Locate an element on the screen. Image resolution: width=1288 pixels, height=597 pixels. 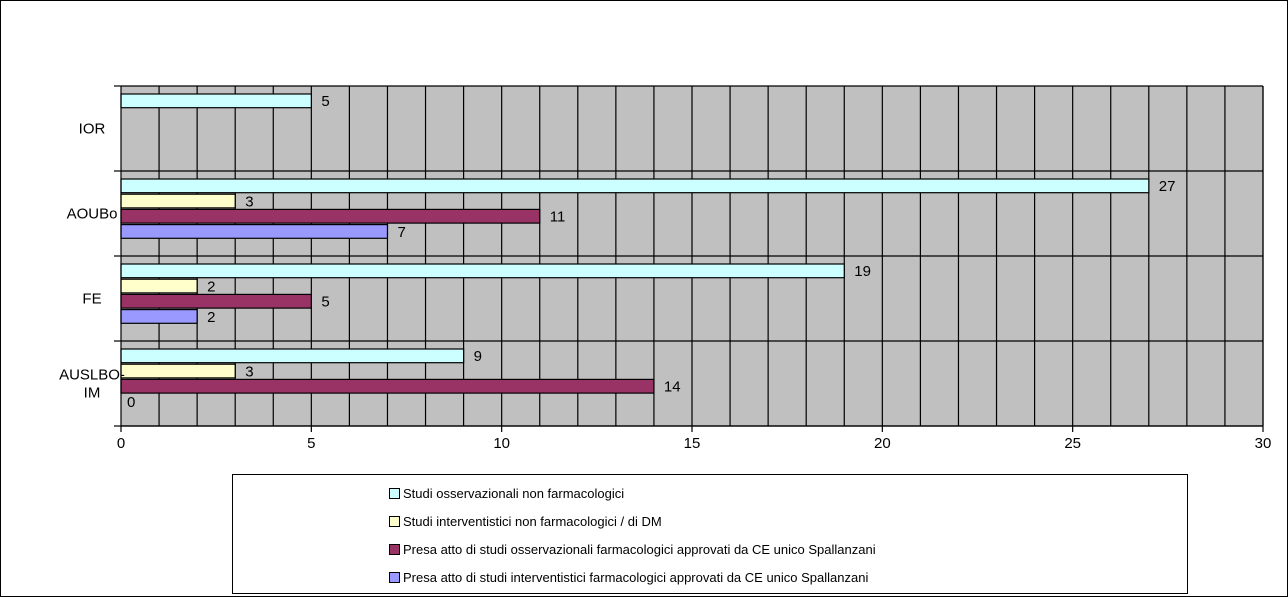
x-tick-label: 25 is located at coordinates (1072, 443).